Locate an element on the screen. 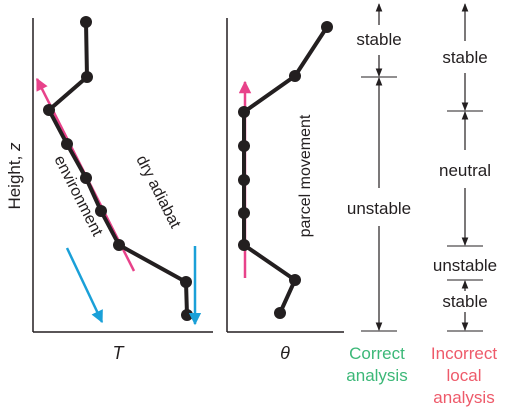  correct-stable-label: stable is located at coordinates (378, 39).